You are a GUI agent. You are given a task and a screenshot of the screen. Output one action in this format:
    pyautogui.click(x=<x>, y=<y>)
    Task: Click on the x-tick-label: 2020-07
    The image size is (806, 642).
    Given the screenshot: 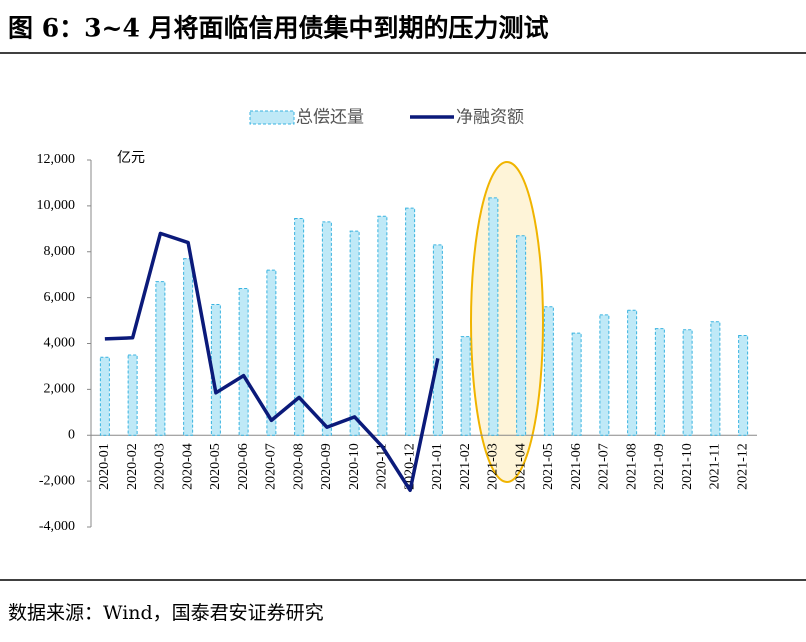 What is the action you would take?
    pyautogui.click(x=271, y=466)
    